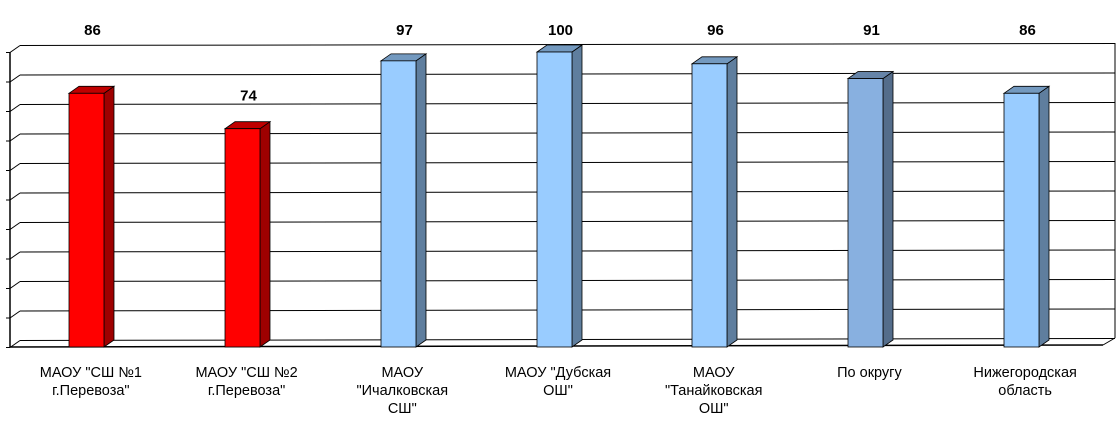  What do you see at coordinates (714, 391) in the screenshot?
I see `x-tick-label: МАОУ "Танайковская ОШ"` at bounding box center [714, 391].